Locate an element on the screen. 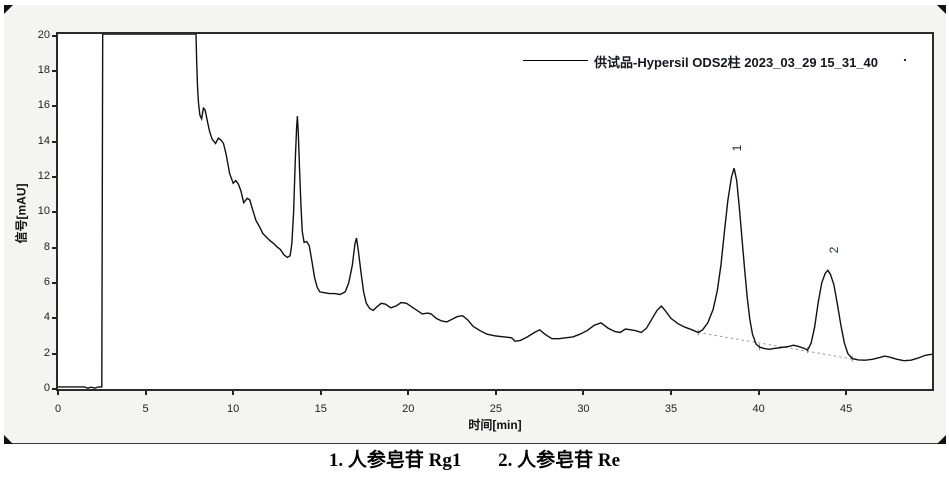  x-tick-label: 40 is located at coordinates (758, 409).